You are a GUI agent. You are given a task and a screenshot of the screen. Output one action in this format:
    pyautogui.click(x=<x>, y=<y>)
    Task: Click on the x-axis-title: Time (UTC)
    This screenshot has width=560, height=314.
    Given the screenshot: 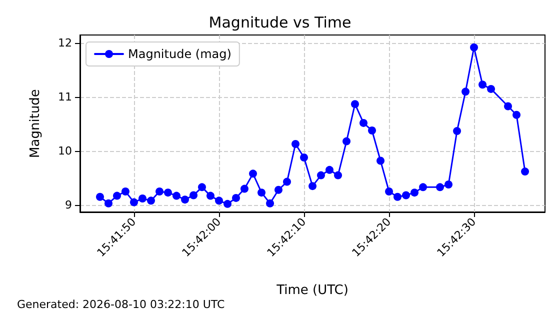 What is the action you would take?
    pyautogui.click(x=312, y=290)
    